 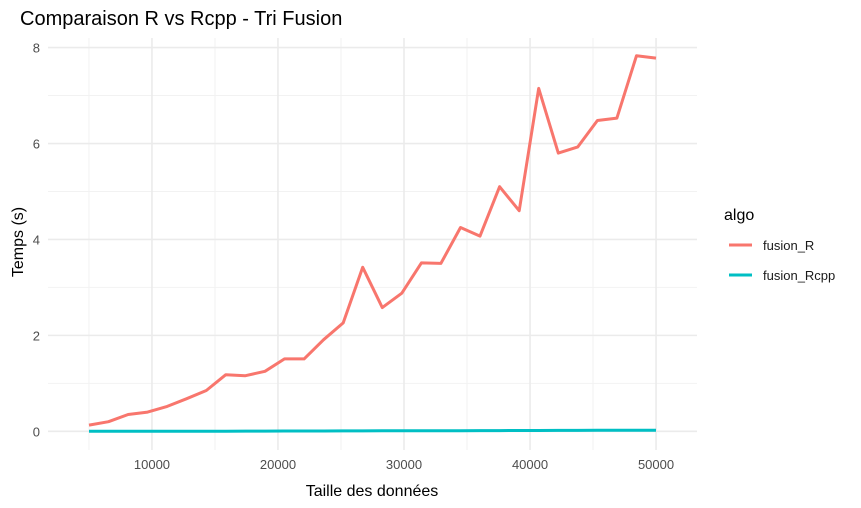 What do you see at coordinates (181, 19) in the screenshot?
I see `chart-title: Comparaison R vs Rcpp - Tri Fusion` at bounding box center [181, 19].